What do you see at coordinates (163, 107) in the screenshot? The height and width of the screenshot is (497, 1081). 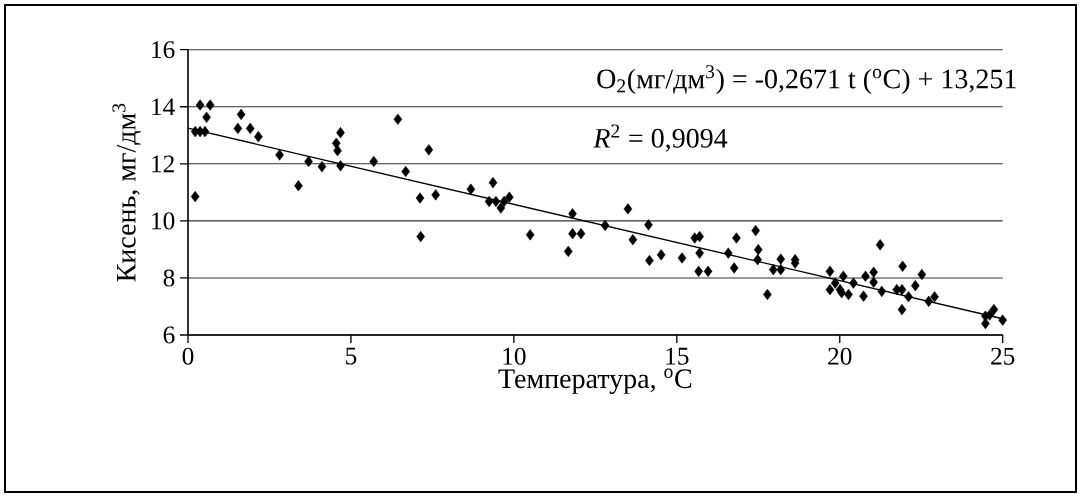 I see `y-tick-label: 14` at bounding box center [163, 107].